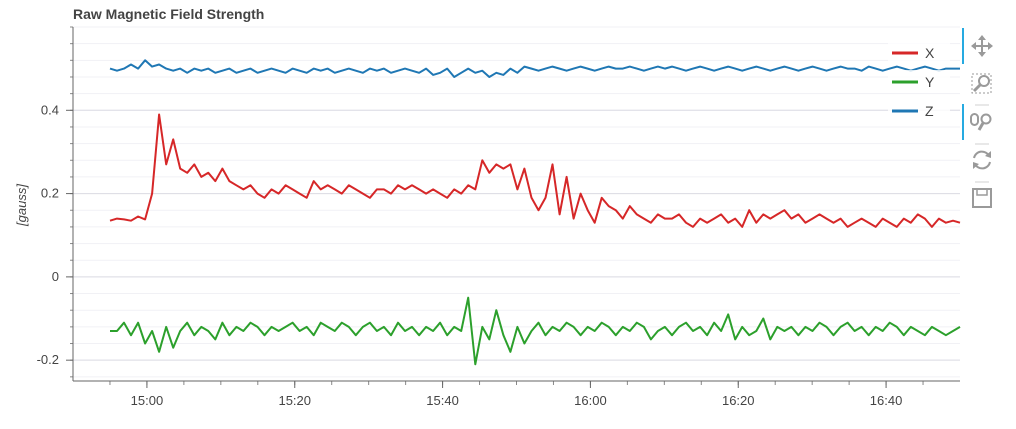  I want to click on y-axis-label: [gauss], so click(21, 205).